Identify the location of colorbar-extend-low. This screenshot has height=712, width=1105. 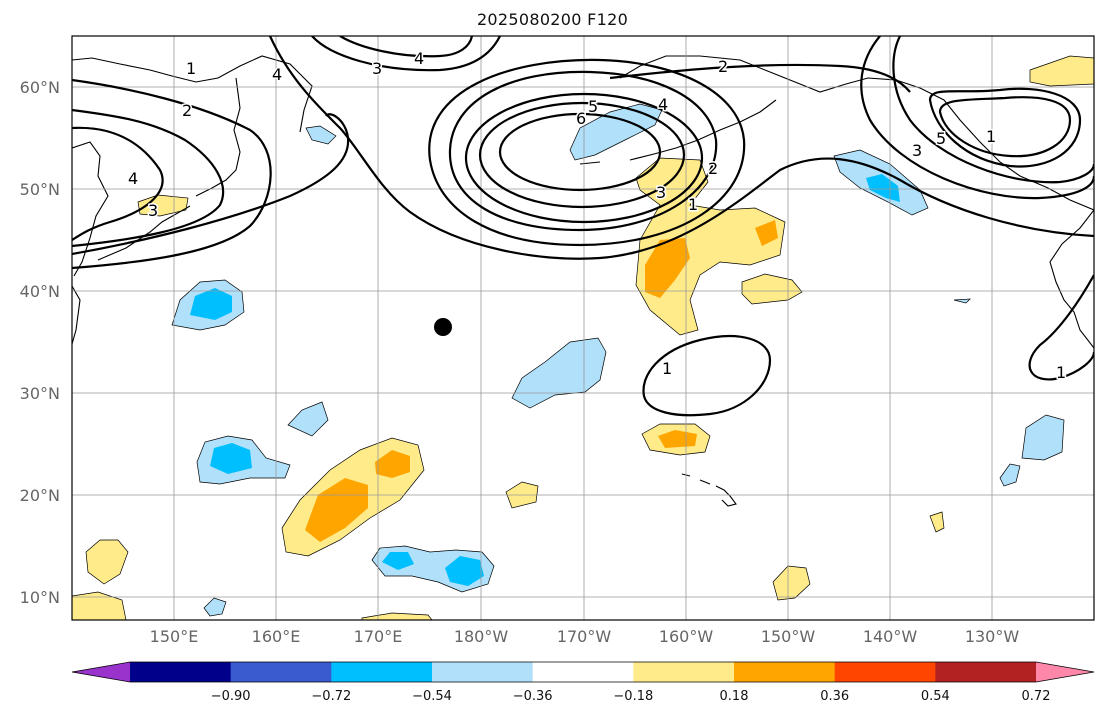
(101, 672).